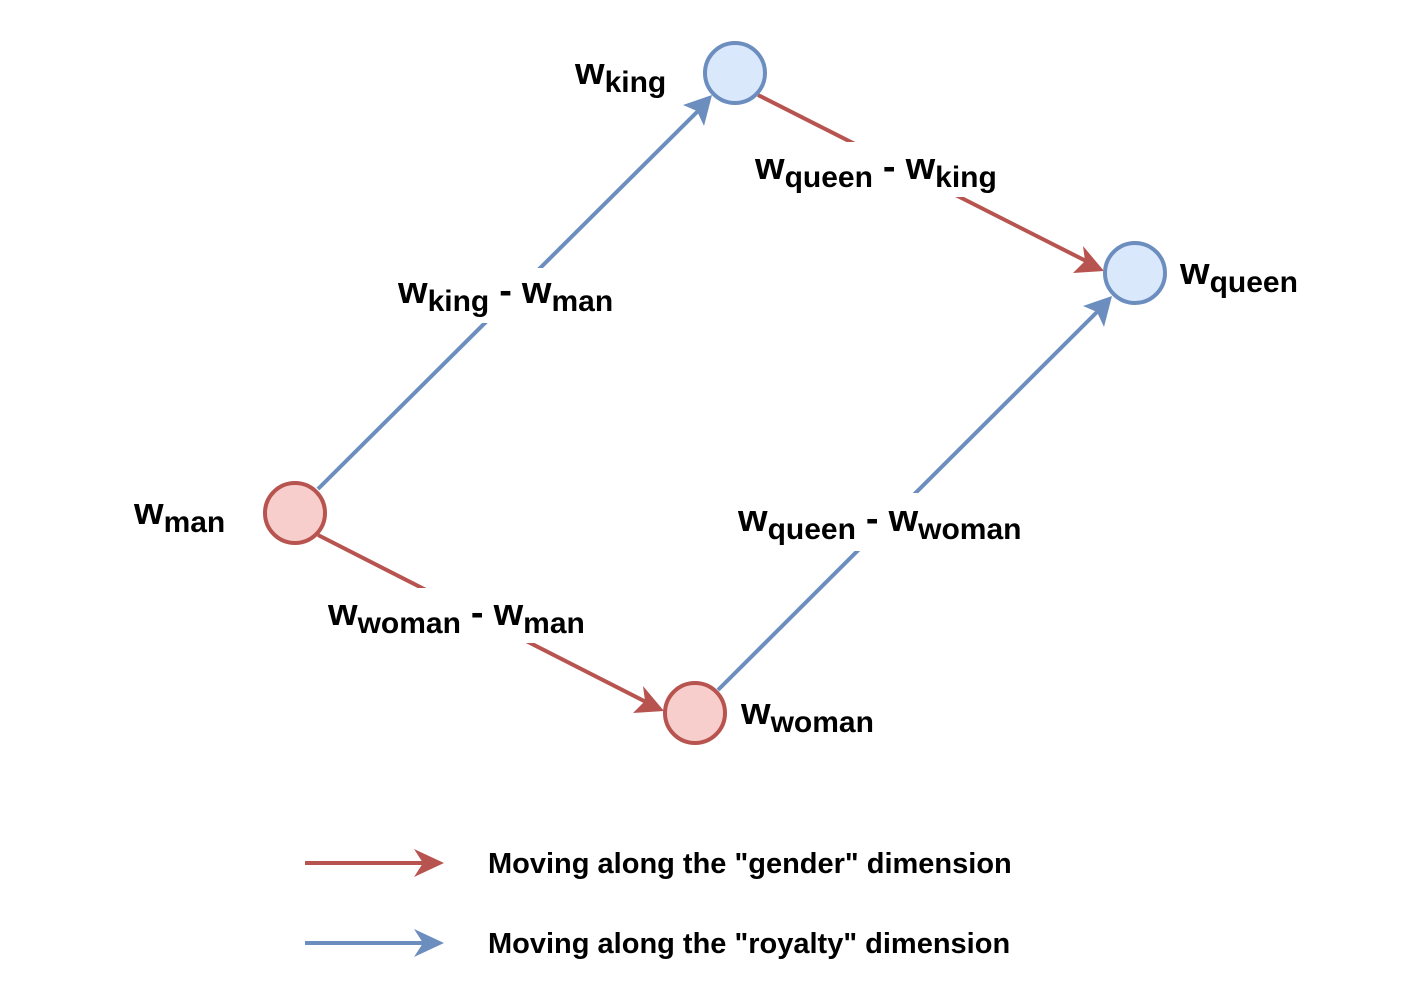 The width and height of the screenshot is (1426, 981). I want to click on node-king, so click(735, 73).